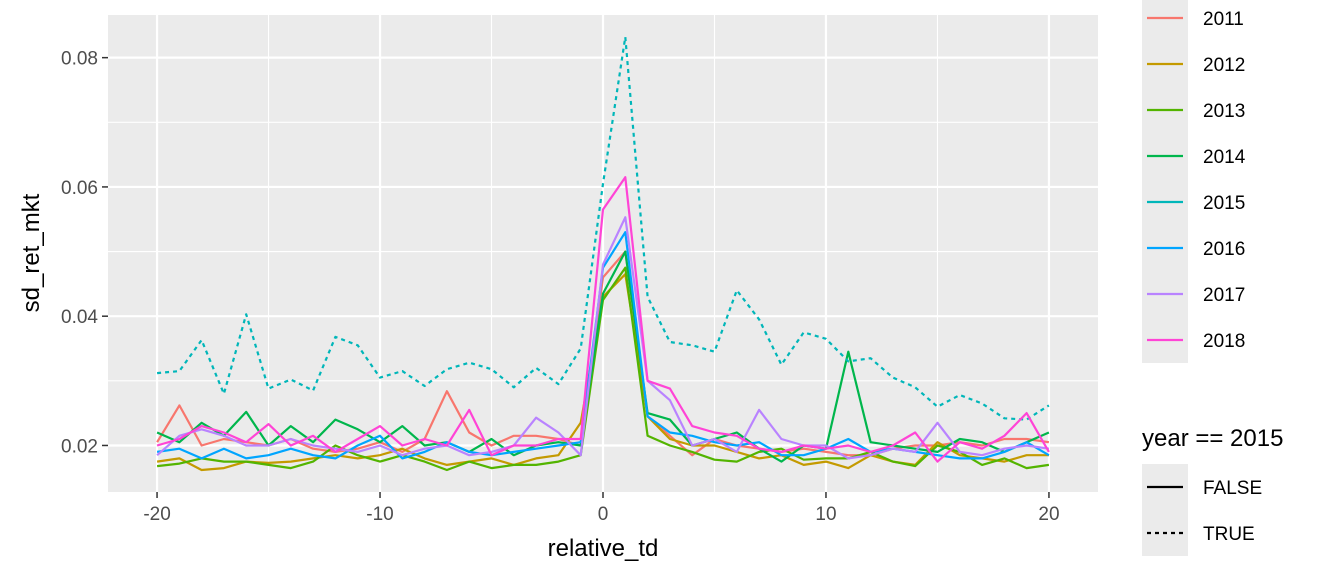 The image size is (1344, 576). I want to click on x-tick-label: 20, so click(1048, 514).